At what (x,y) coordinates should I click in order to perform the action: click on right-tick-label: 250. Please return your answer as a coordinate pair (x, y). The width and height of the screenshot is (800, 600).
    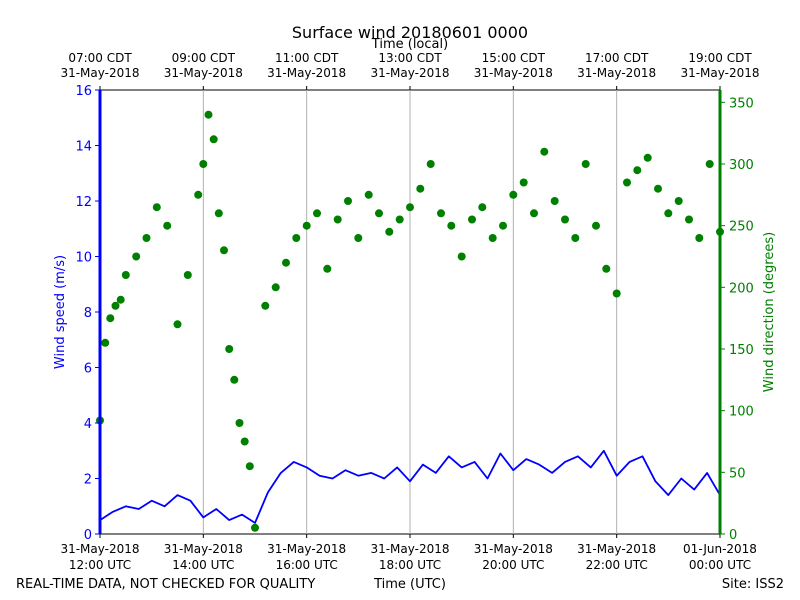
    Looking at the image, I should click on (741, 227).